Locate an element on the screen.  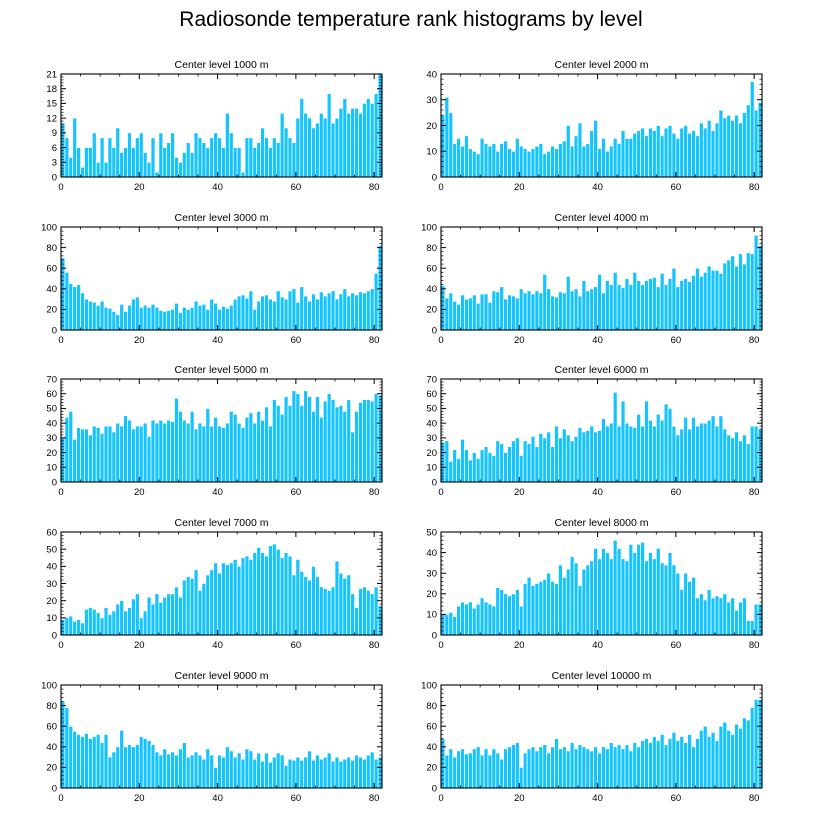
y-tick-label: 40 is located at coordinates (431, 553).